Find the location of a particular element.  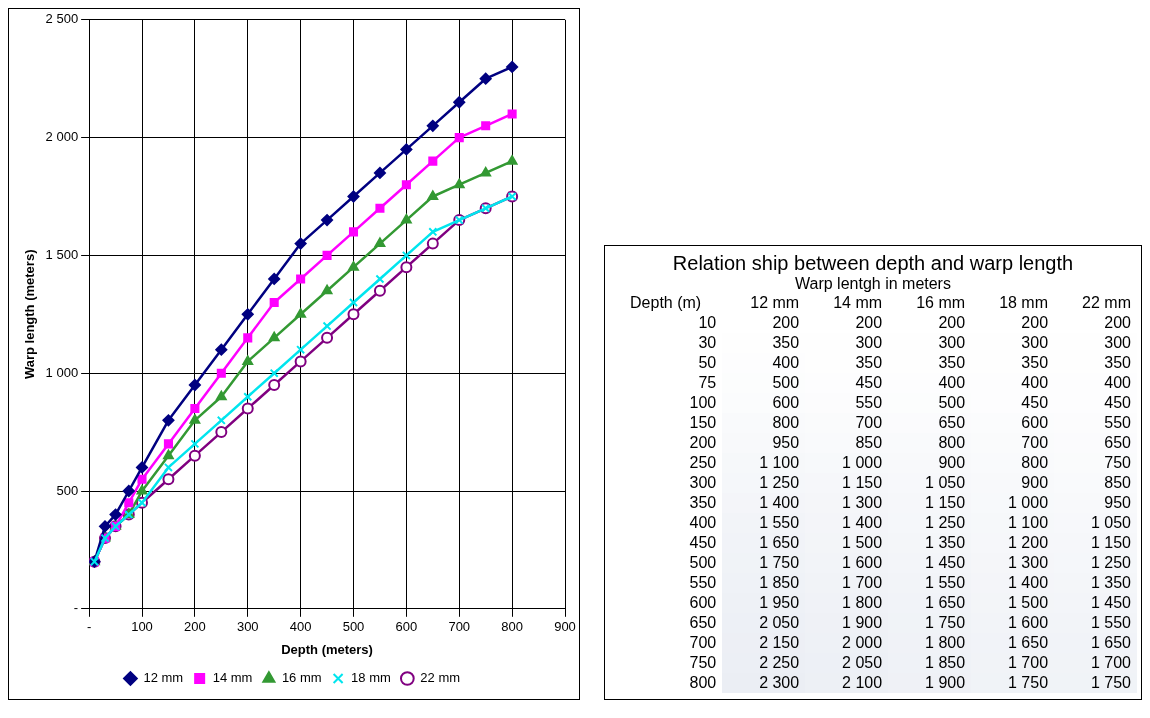

y-tick-label: 10 is located at coordinates (707, 323).